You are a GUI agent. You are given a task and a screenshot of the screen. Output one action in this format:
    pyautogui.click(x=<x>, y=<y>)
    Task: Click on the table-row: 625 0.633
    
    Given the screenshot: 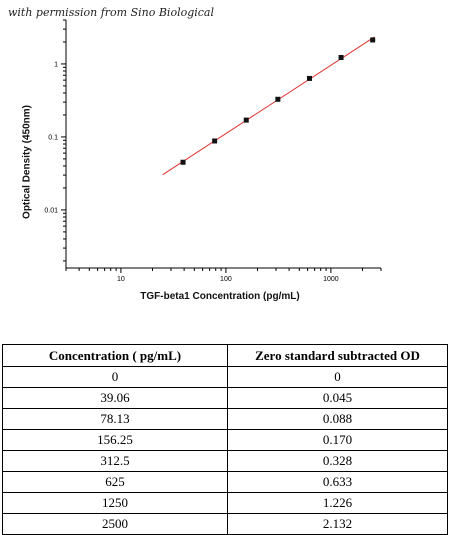 What is the action you would take?
    pyautogui.click(x=225, y=482)
    